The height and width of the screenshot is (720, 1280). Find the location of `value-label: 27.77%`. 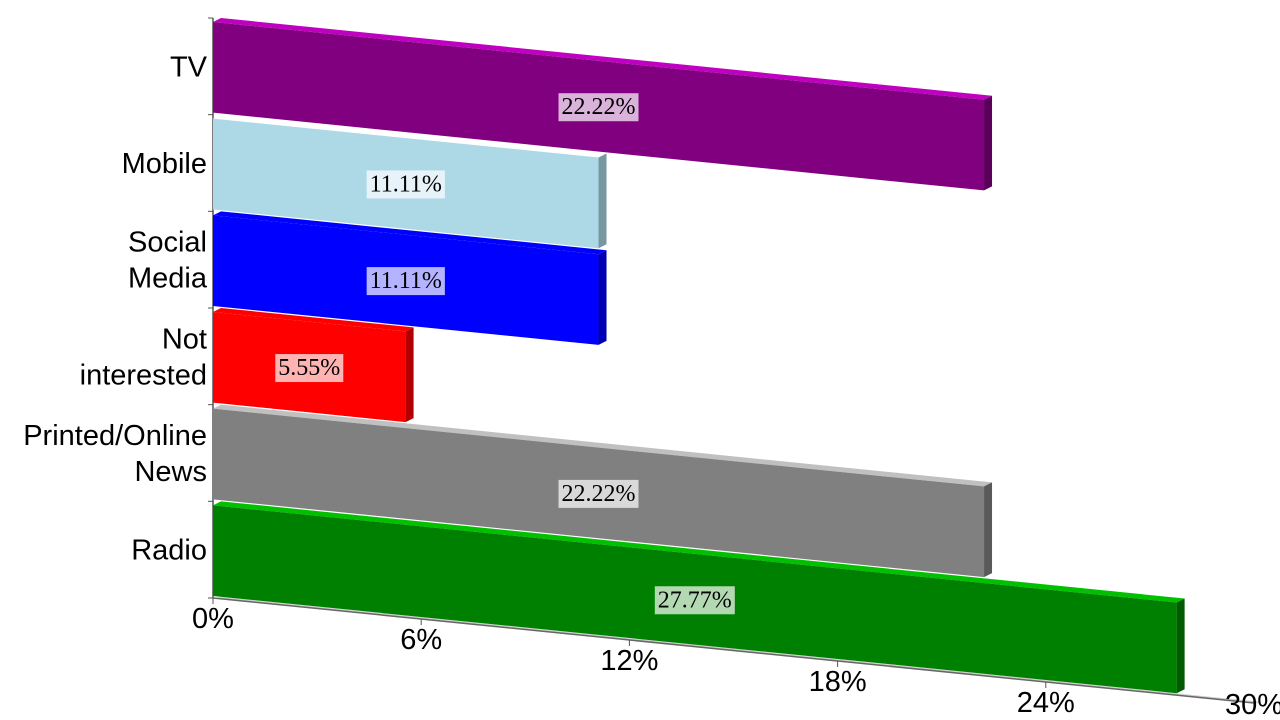

value-label: 27.77% is located at coordinates (695, 600).